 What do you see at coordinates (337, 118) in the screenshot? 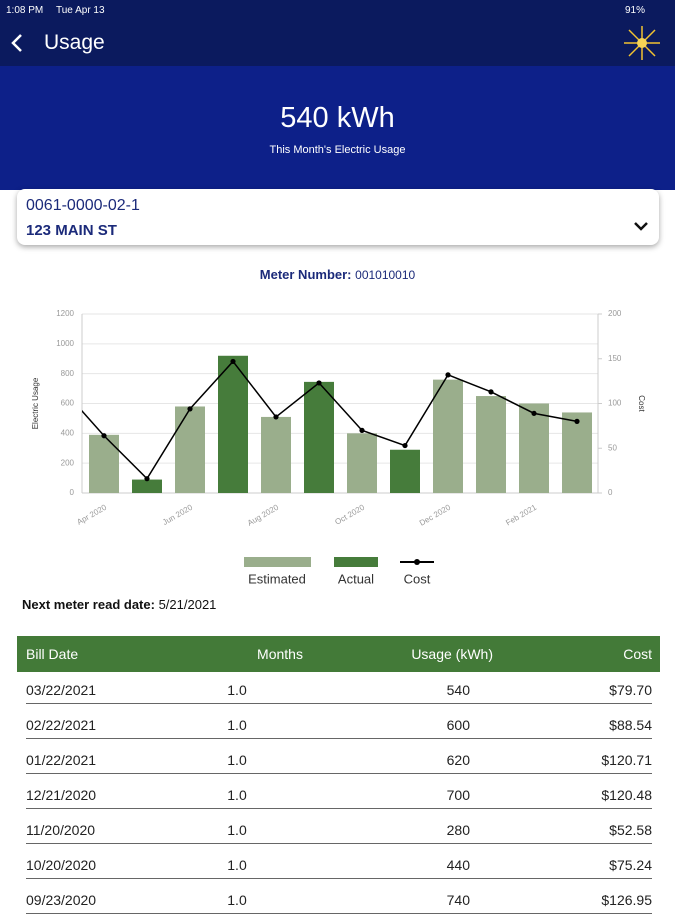
I see `usage-value: 540 kWh` at bounding box center [337, 118].